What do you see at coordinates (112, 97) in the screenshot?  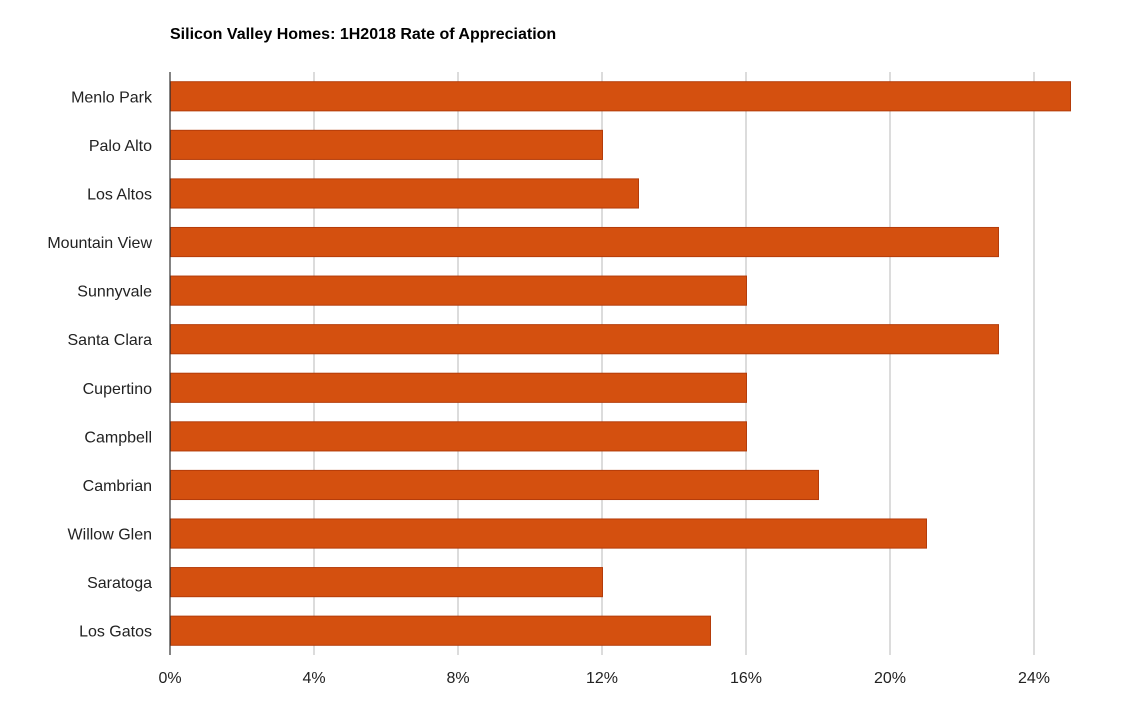 I see `category-label: Menlo Park` at bounding box center [112, 97].